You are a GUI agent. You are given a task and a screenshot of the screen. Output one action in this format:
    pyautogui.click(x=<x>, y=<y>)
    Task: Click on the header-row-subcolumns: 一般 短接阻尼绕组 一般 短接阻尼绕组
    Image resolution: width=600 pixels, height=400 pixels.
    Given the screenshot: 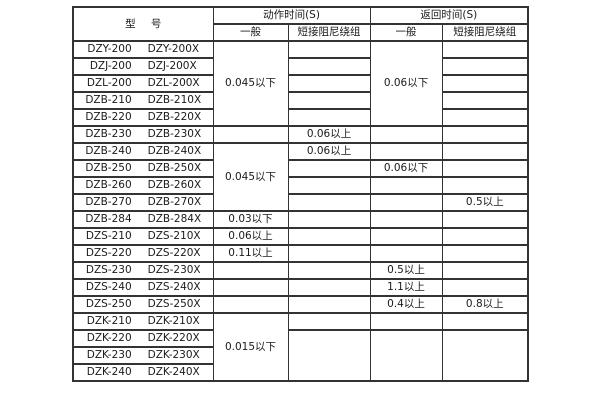 What is the action you would take?
    pyautogui.click(x=301, y=32)
    